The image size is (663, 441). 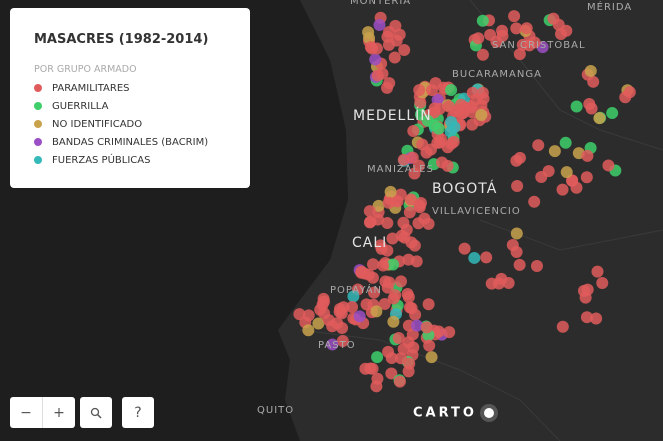 I want to click on help: ?, so click(x=138, y=412).